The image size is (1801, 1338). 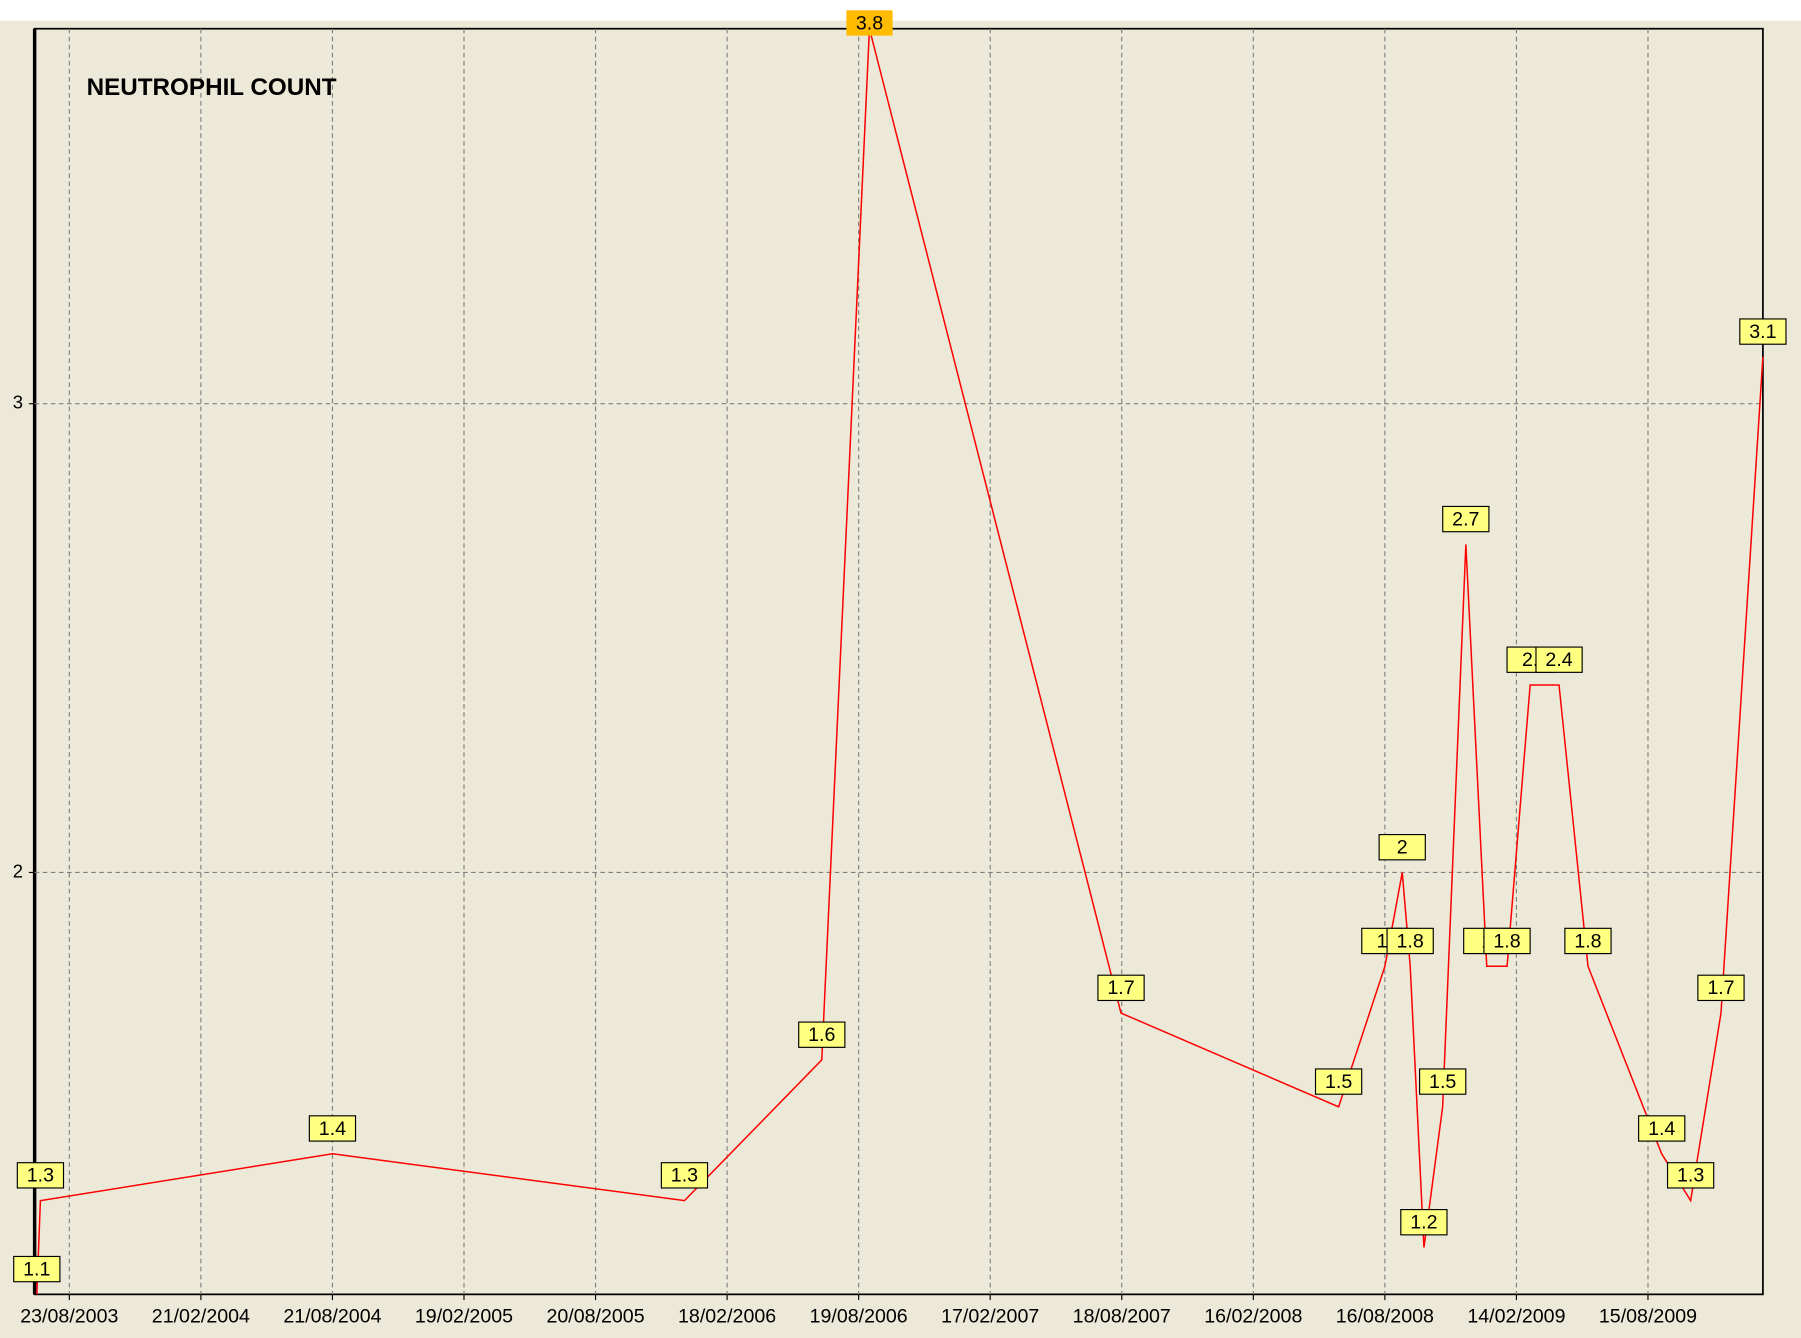 What do you see at coordinates (1253, 1317) in the screenshot?
I see `x-tick-label: 16/02/2008` at bounding box center [1253, 1317].